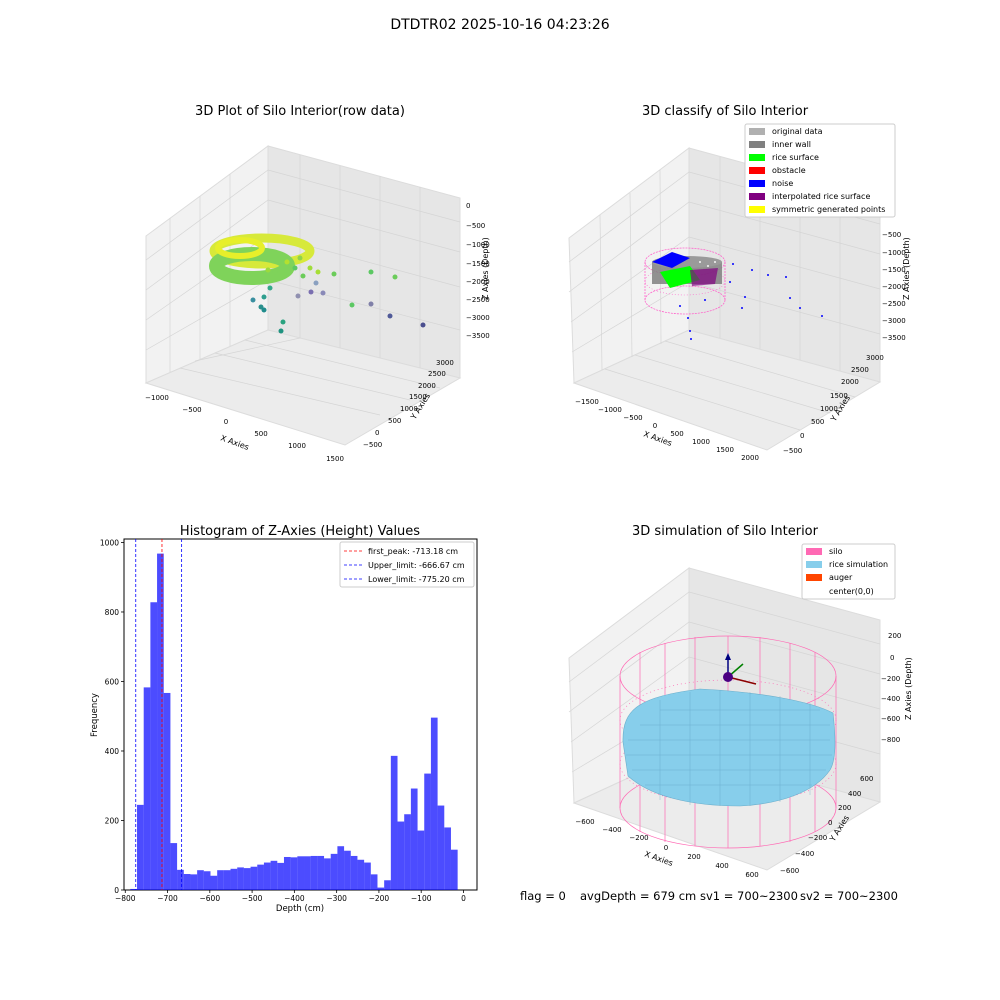  What do you see at coordinates (416, 579) in the screenshot?
I see `legend-label: Lower_limit: -775.20 cm` at bounding box center [416, 579].